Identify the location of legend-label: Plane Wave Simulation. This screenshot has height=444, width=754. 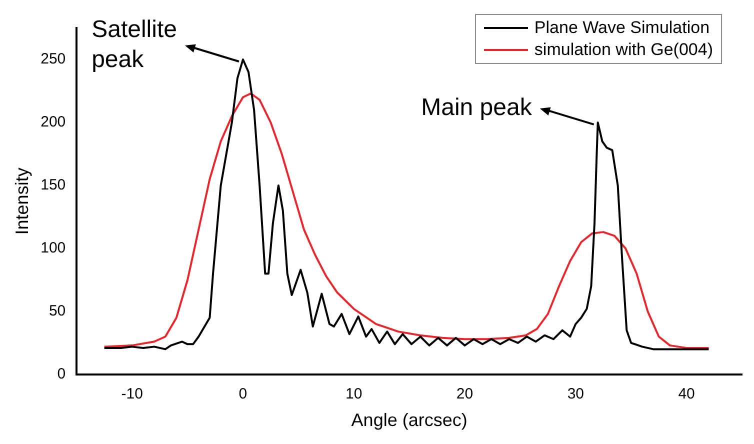
(622, 28).